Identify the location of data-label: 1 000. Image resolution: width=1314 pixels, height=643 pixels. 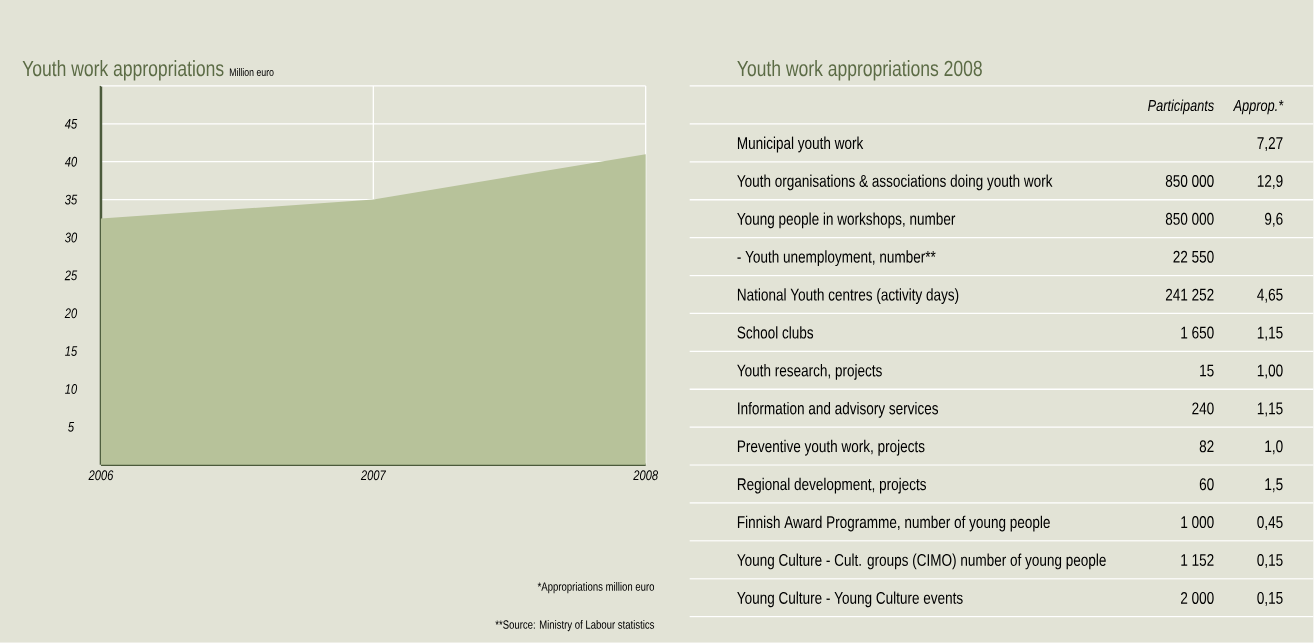
(1197, 522).